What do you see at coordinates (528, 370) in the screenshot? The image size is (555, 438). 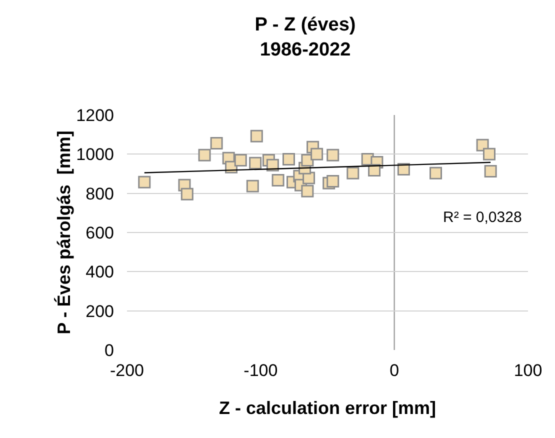 I see `x-tick-label: 100` at bounding box center [528, 370].